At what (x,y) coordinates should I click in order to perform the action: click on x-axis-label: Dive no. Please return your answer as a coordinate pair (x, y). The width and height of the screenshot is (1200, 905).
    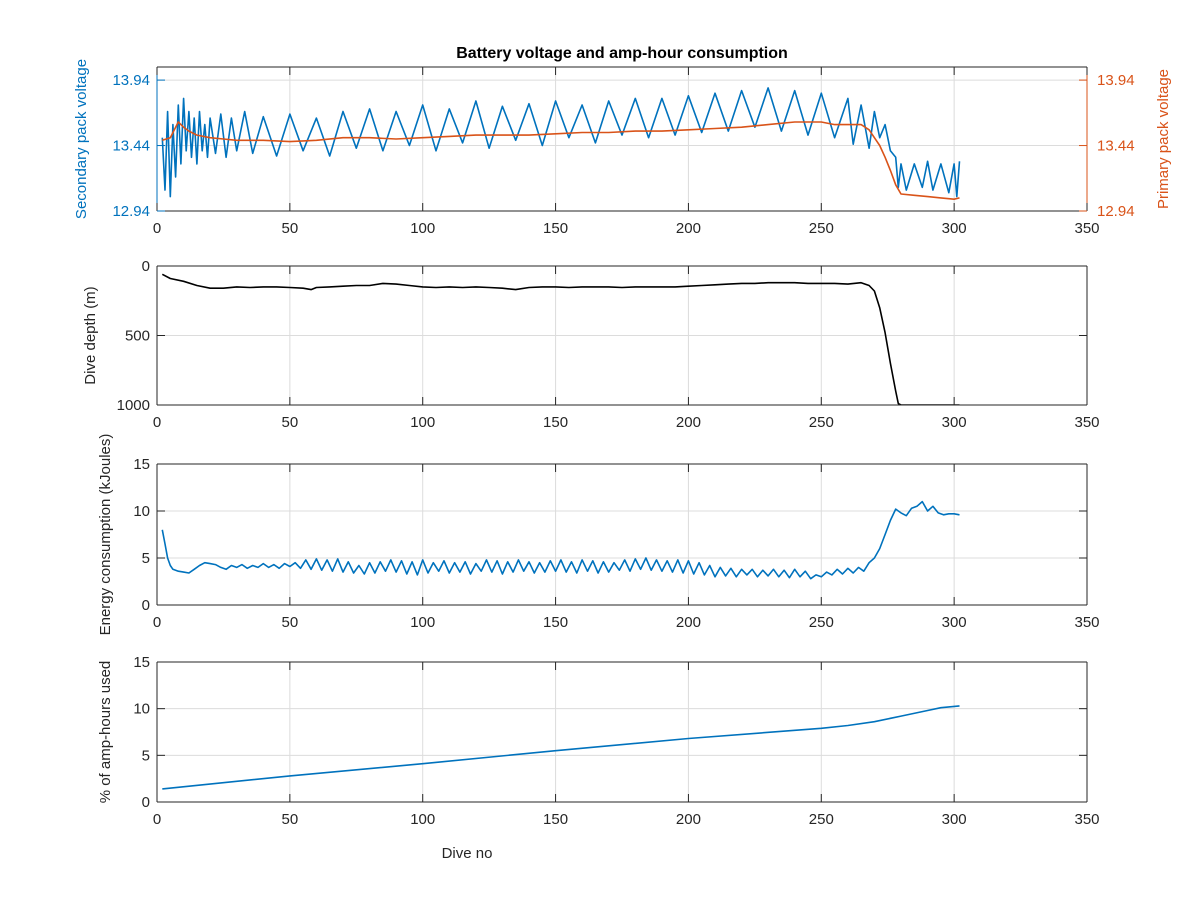
    Looking at the image, I should click on (467, 853).